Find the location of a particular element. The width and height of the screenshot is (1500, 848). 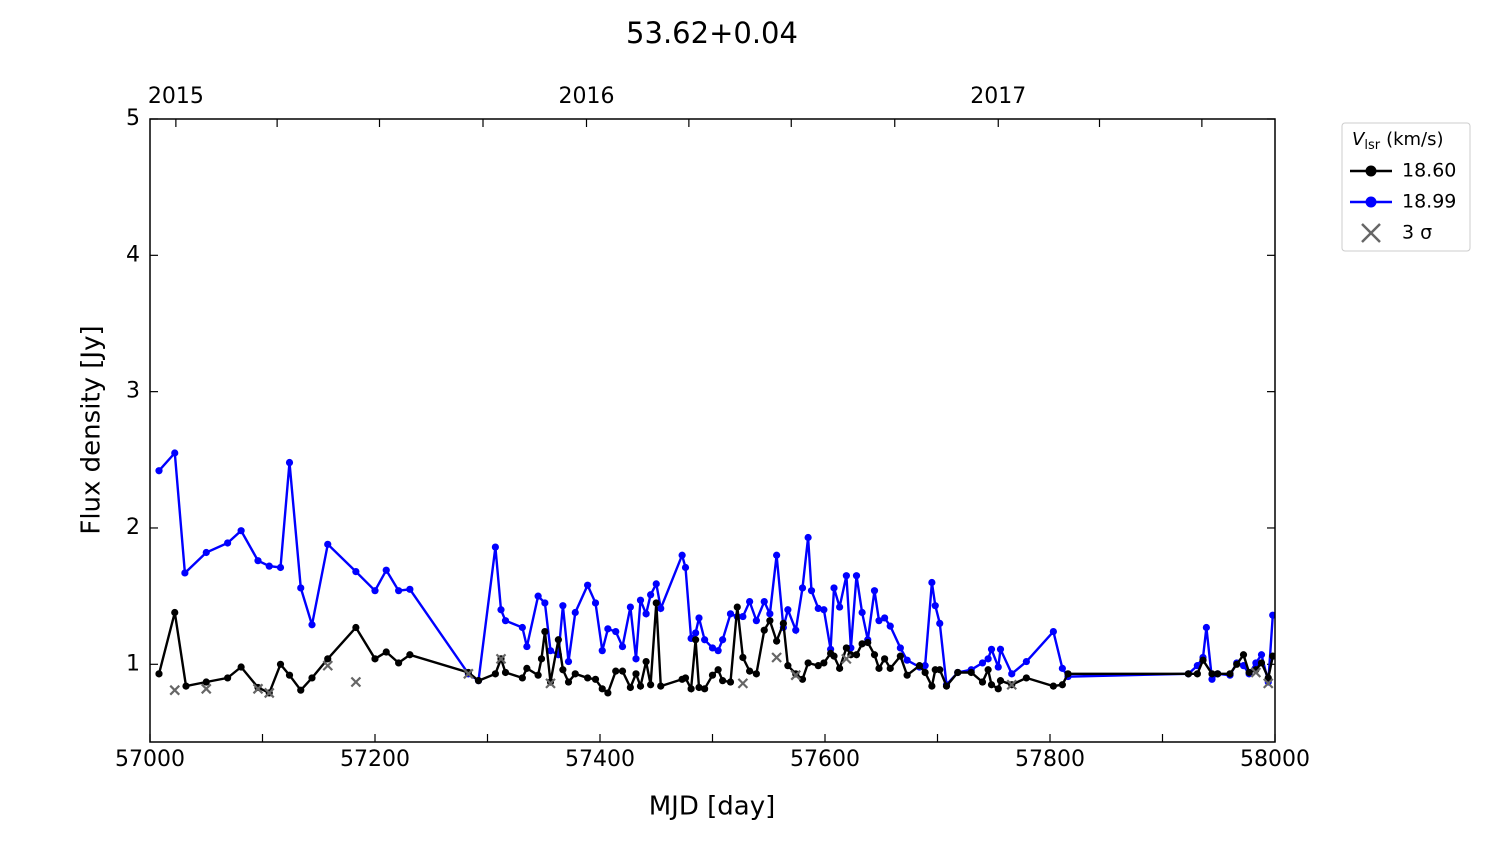

legend-label: 3 σ is located at coordinates (1417, 233).